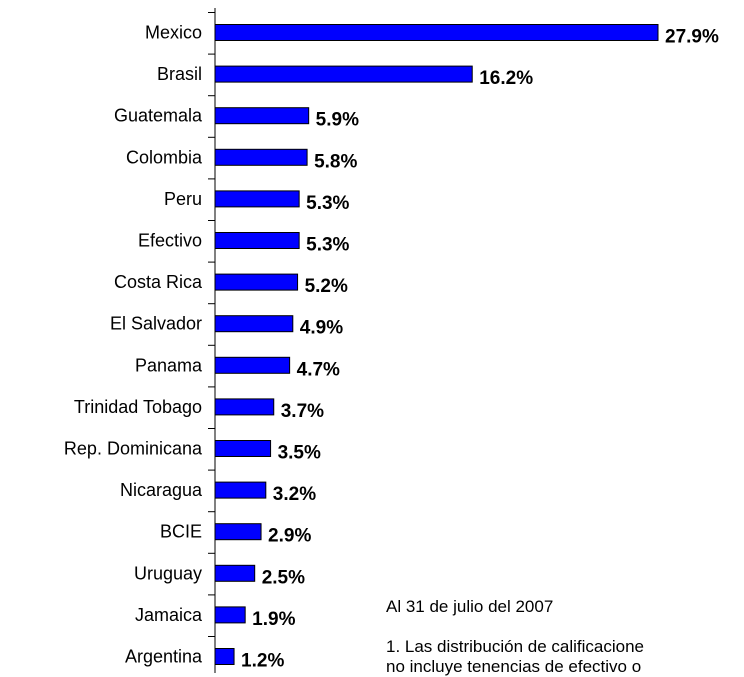 Image resolution: width=744 pixels, height=677 pixels. Describe the element at coordinates (299, 453) in the screenshot. I see `value-label: 3.5%` at that location.